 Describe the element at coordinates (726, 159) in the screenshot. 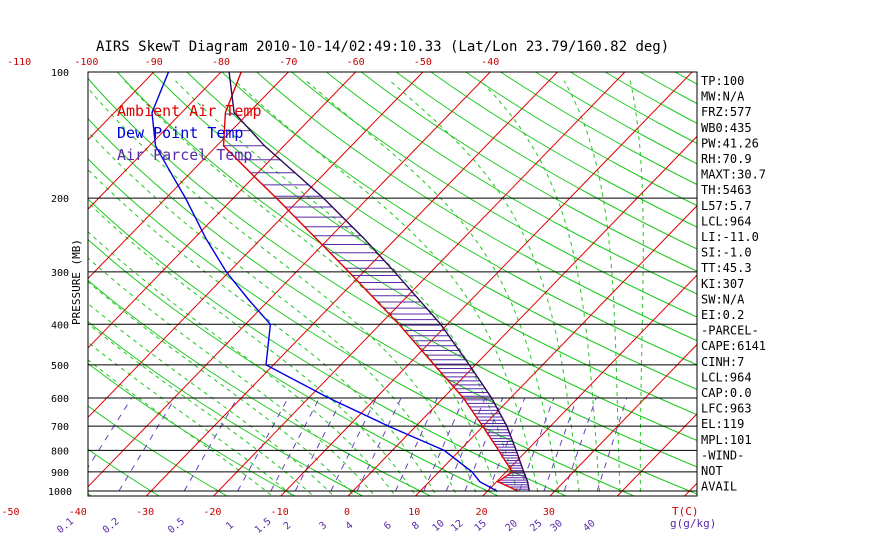

I see `stability-parameter: RH:70.9` at that location.